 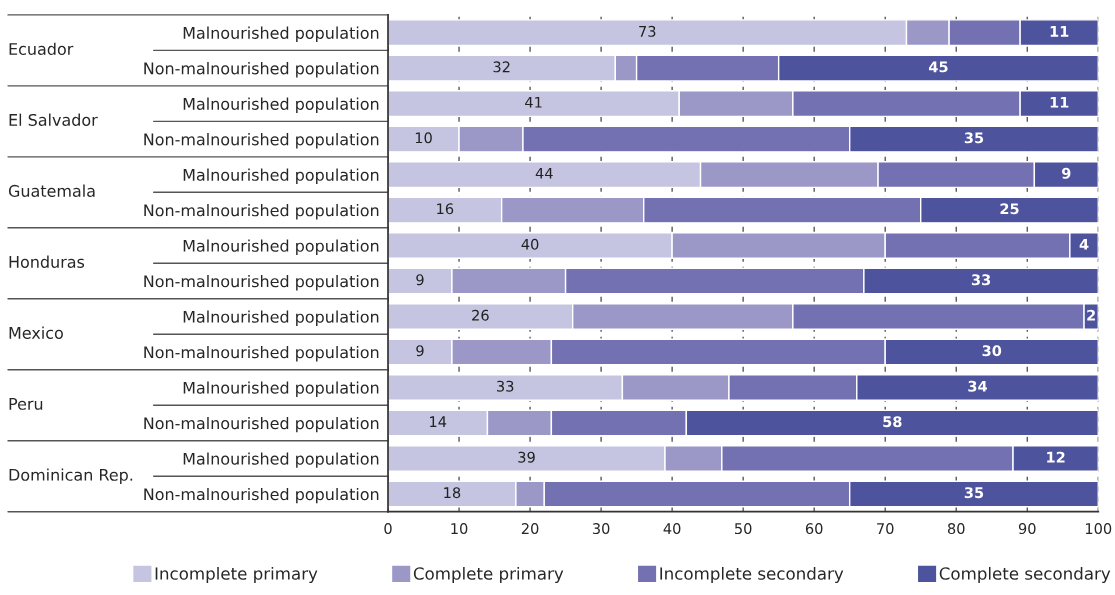 What do you see at coordinates (752, 575) in the screenshot?
I see `legend-label: Incomplete secondary` at bounding box center [752, 575].